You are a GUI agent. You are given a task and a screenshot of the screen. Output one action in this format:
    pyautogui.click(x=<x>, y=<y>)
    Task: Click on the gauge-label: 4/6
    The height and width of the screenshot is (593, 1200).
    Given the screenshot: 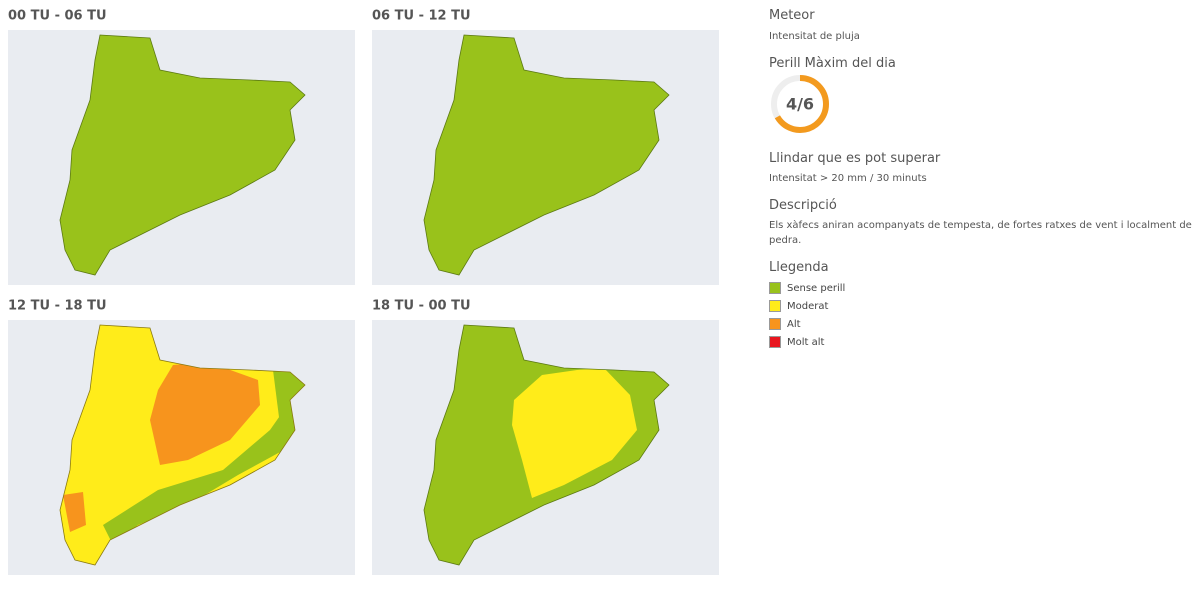 What is the action you would take?
    pyautogui.click(x=800, y=104)
    